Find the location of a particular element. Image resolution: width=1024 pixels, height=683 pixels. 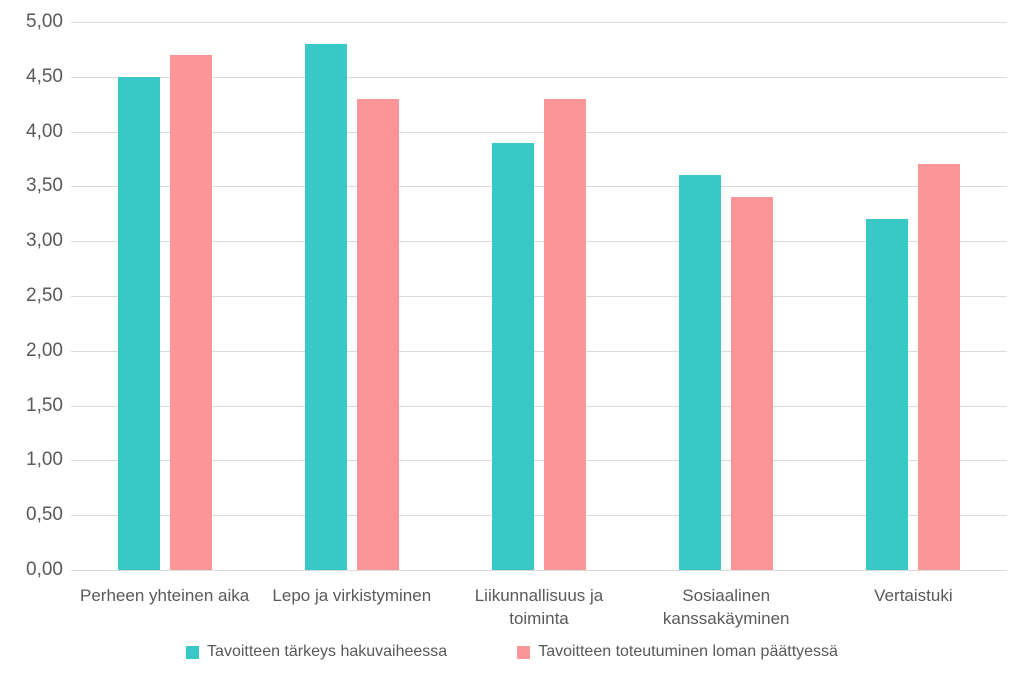

legend-item-series-2: Tavoitteen toteutuminen loman päättyessä is located at coordinates (677, 652).